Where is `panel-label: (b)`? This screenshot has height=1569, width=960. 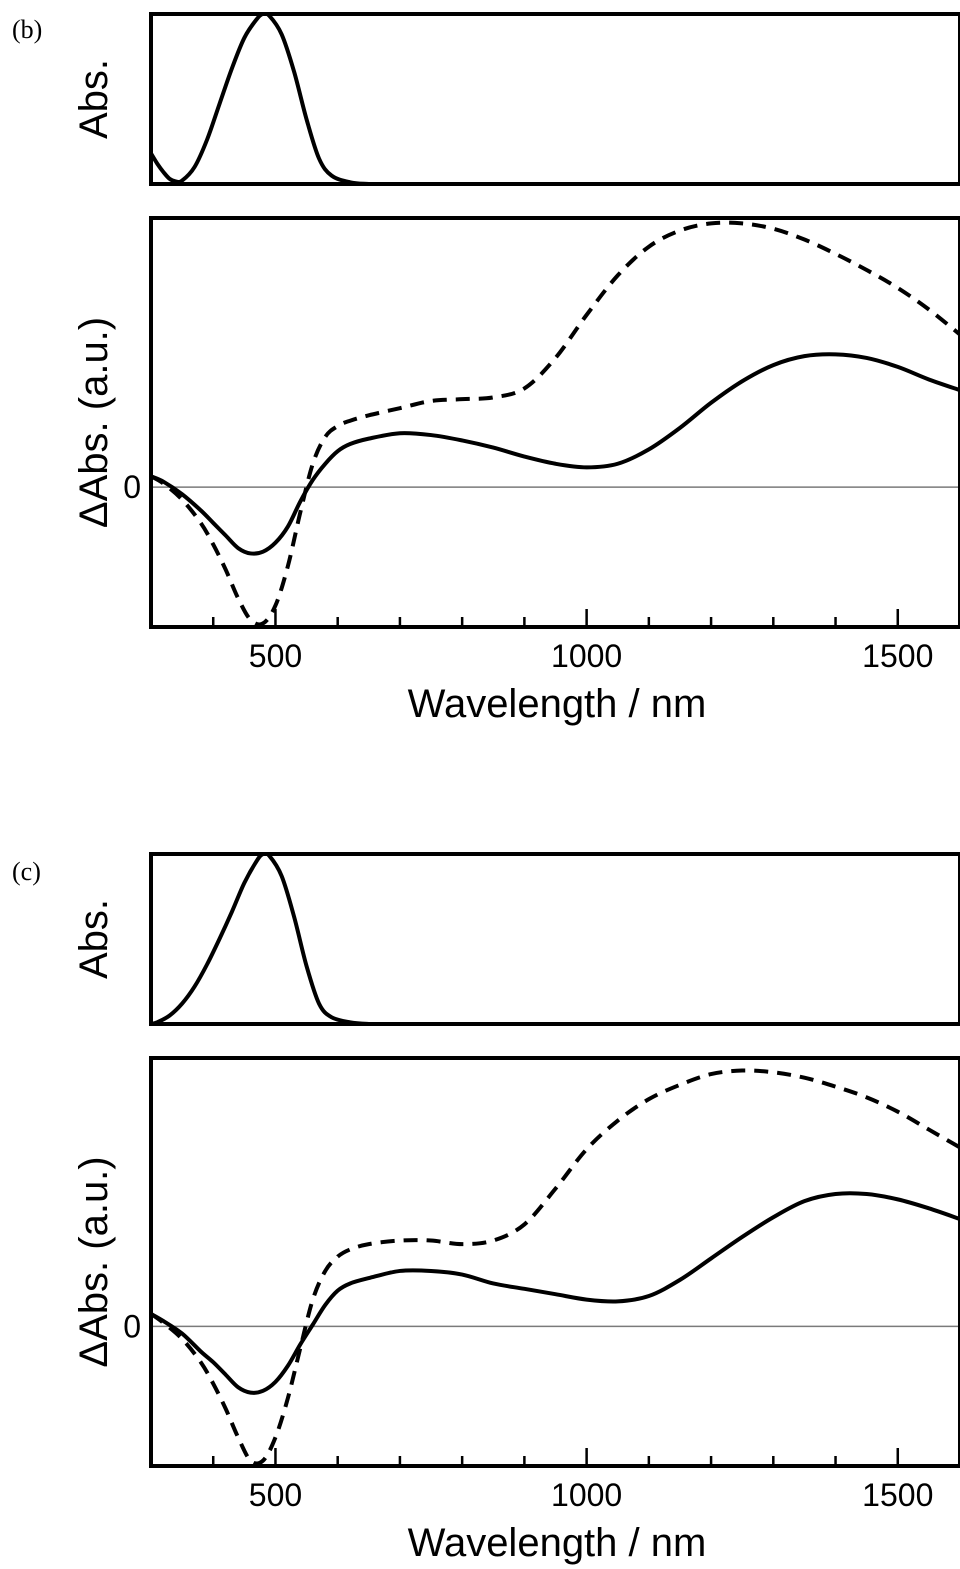
panel-label: (b) is located at coordinates (27, 29).